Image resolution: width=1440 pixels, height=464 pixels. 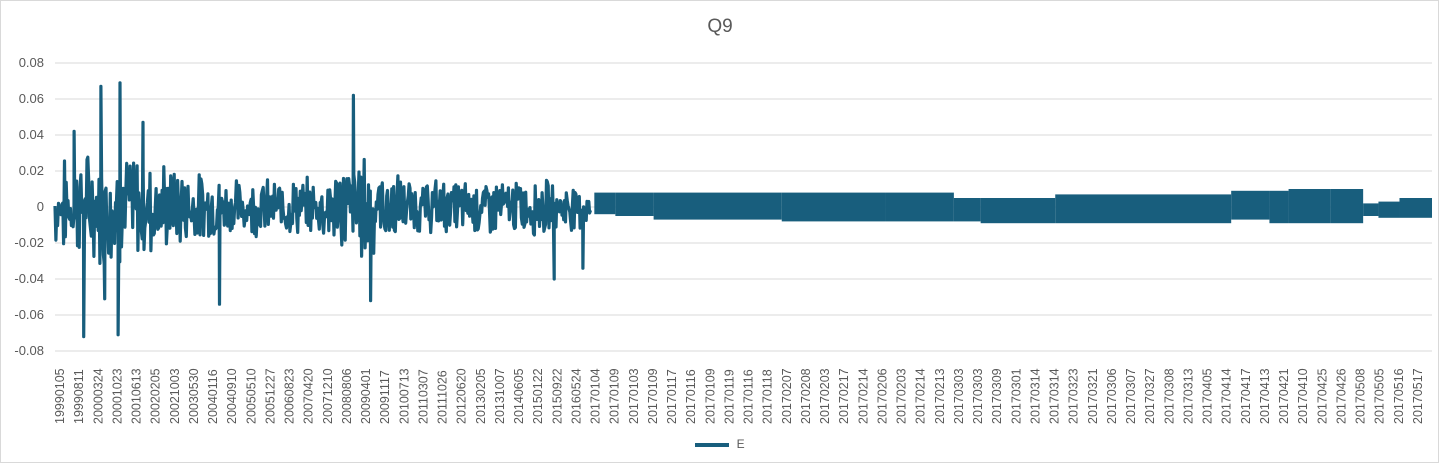 I want to click on x-tick-label: 20020205, so click(x=156, y=396).